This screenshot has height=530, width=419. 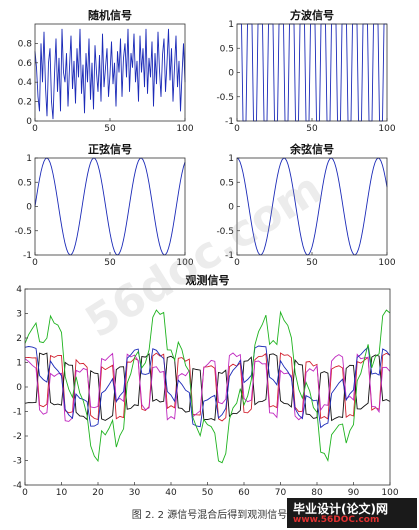 I want to click on plot-frame-cosine, so click(x=312, y=206).